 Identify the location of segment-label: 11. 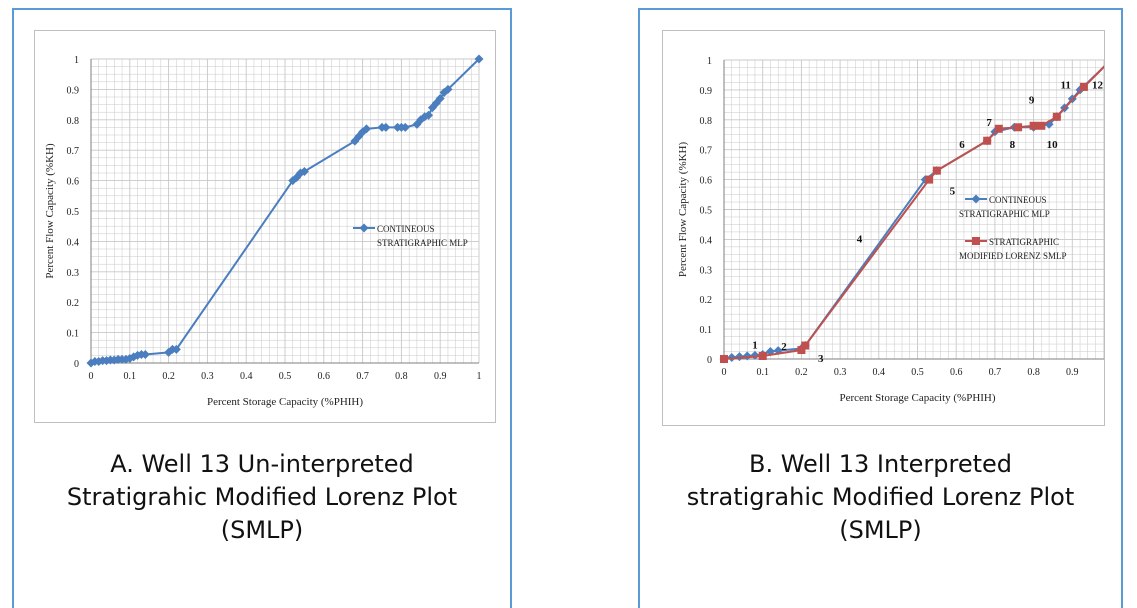
(1066, 85).